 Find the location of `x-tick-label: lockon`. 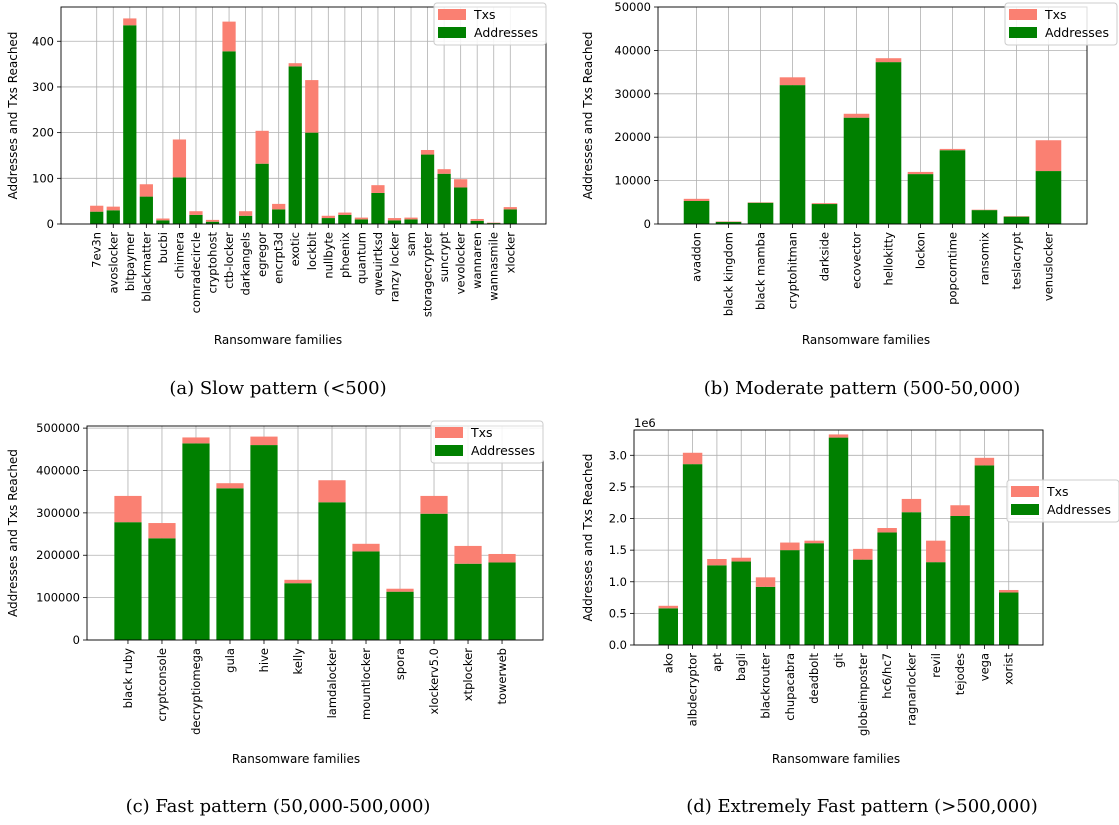

x-tick-label: lockon is located at coordinates (920, 250).